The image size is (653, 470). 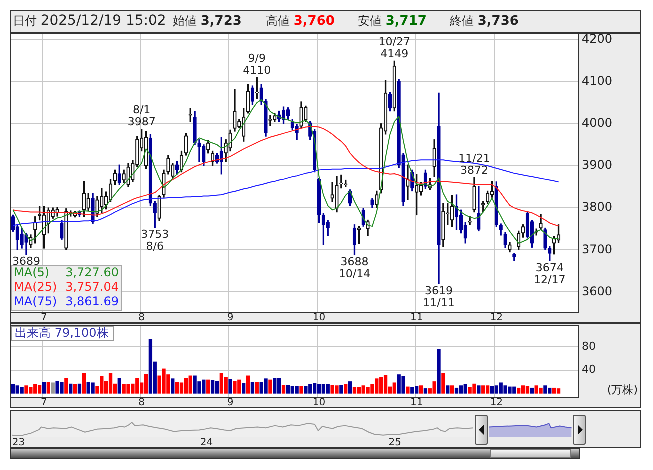 I want to click on annotation: 3,727.60, so click(x=92, y=272).